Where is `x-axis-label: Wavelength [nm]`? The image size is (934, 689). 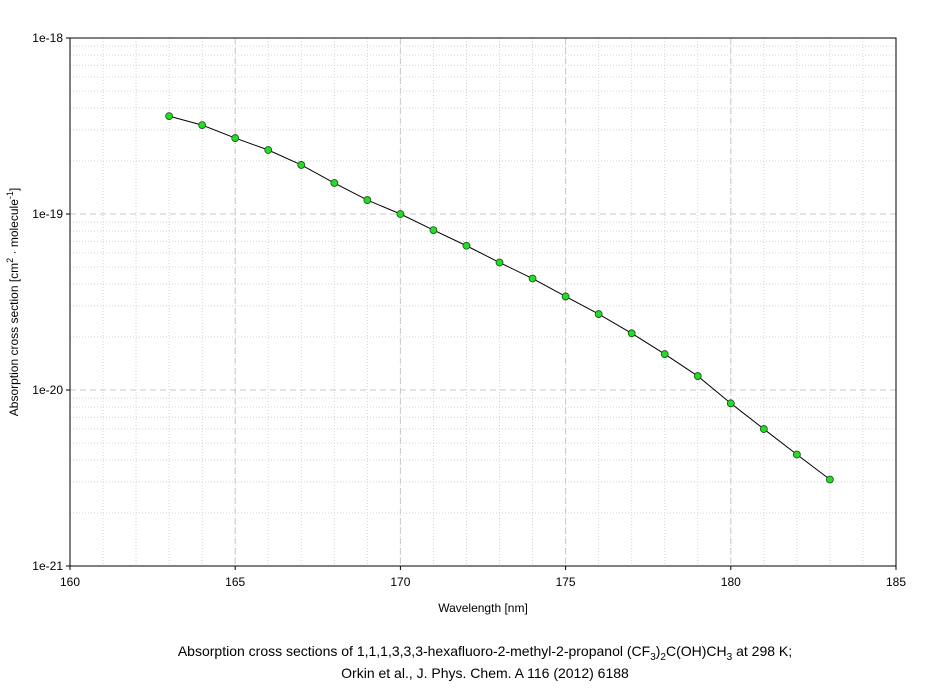 x-axis-label: Wavelength [nm] is located at coordinates (483, 608).